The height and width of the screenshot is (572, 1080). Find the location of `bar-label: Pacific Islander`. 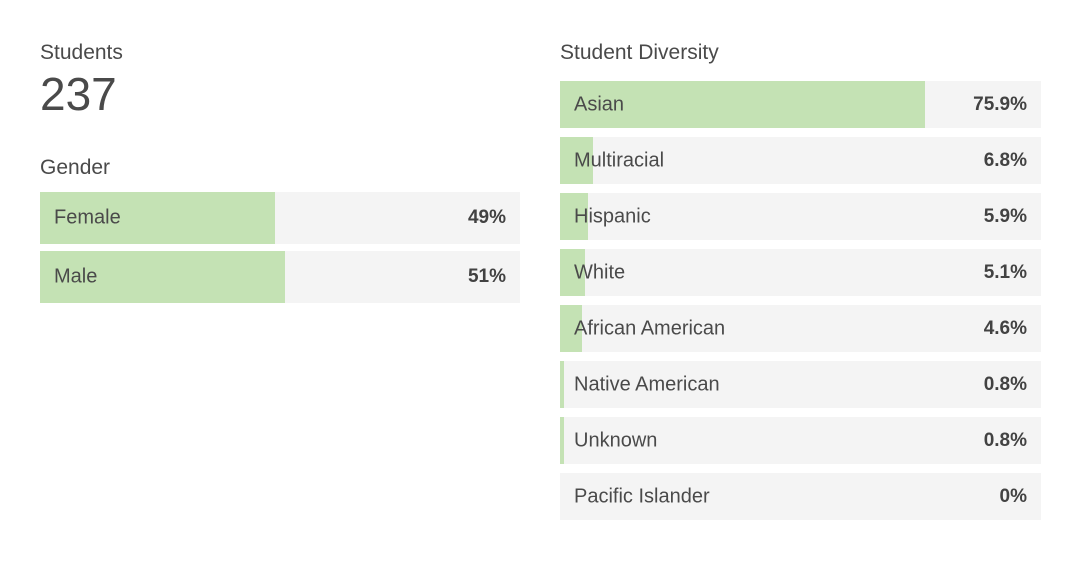

bar-label: Pacific Islander is located at coordinates (642, 496).